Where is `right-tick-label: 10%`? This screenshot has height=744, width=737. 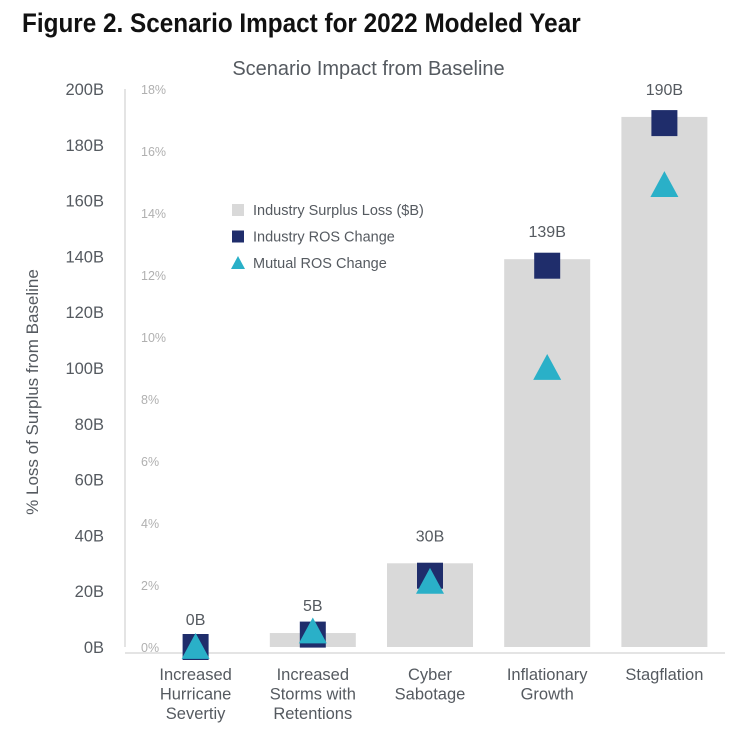
right-tick-label: 10% is located at coordinates (153, 338).